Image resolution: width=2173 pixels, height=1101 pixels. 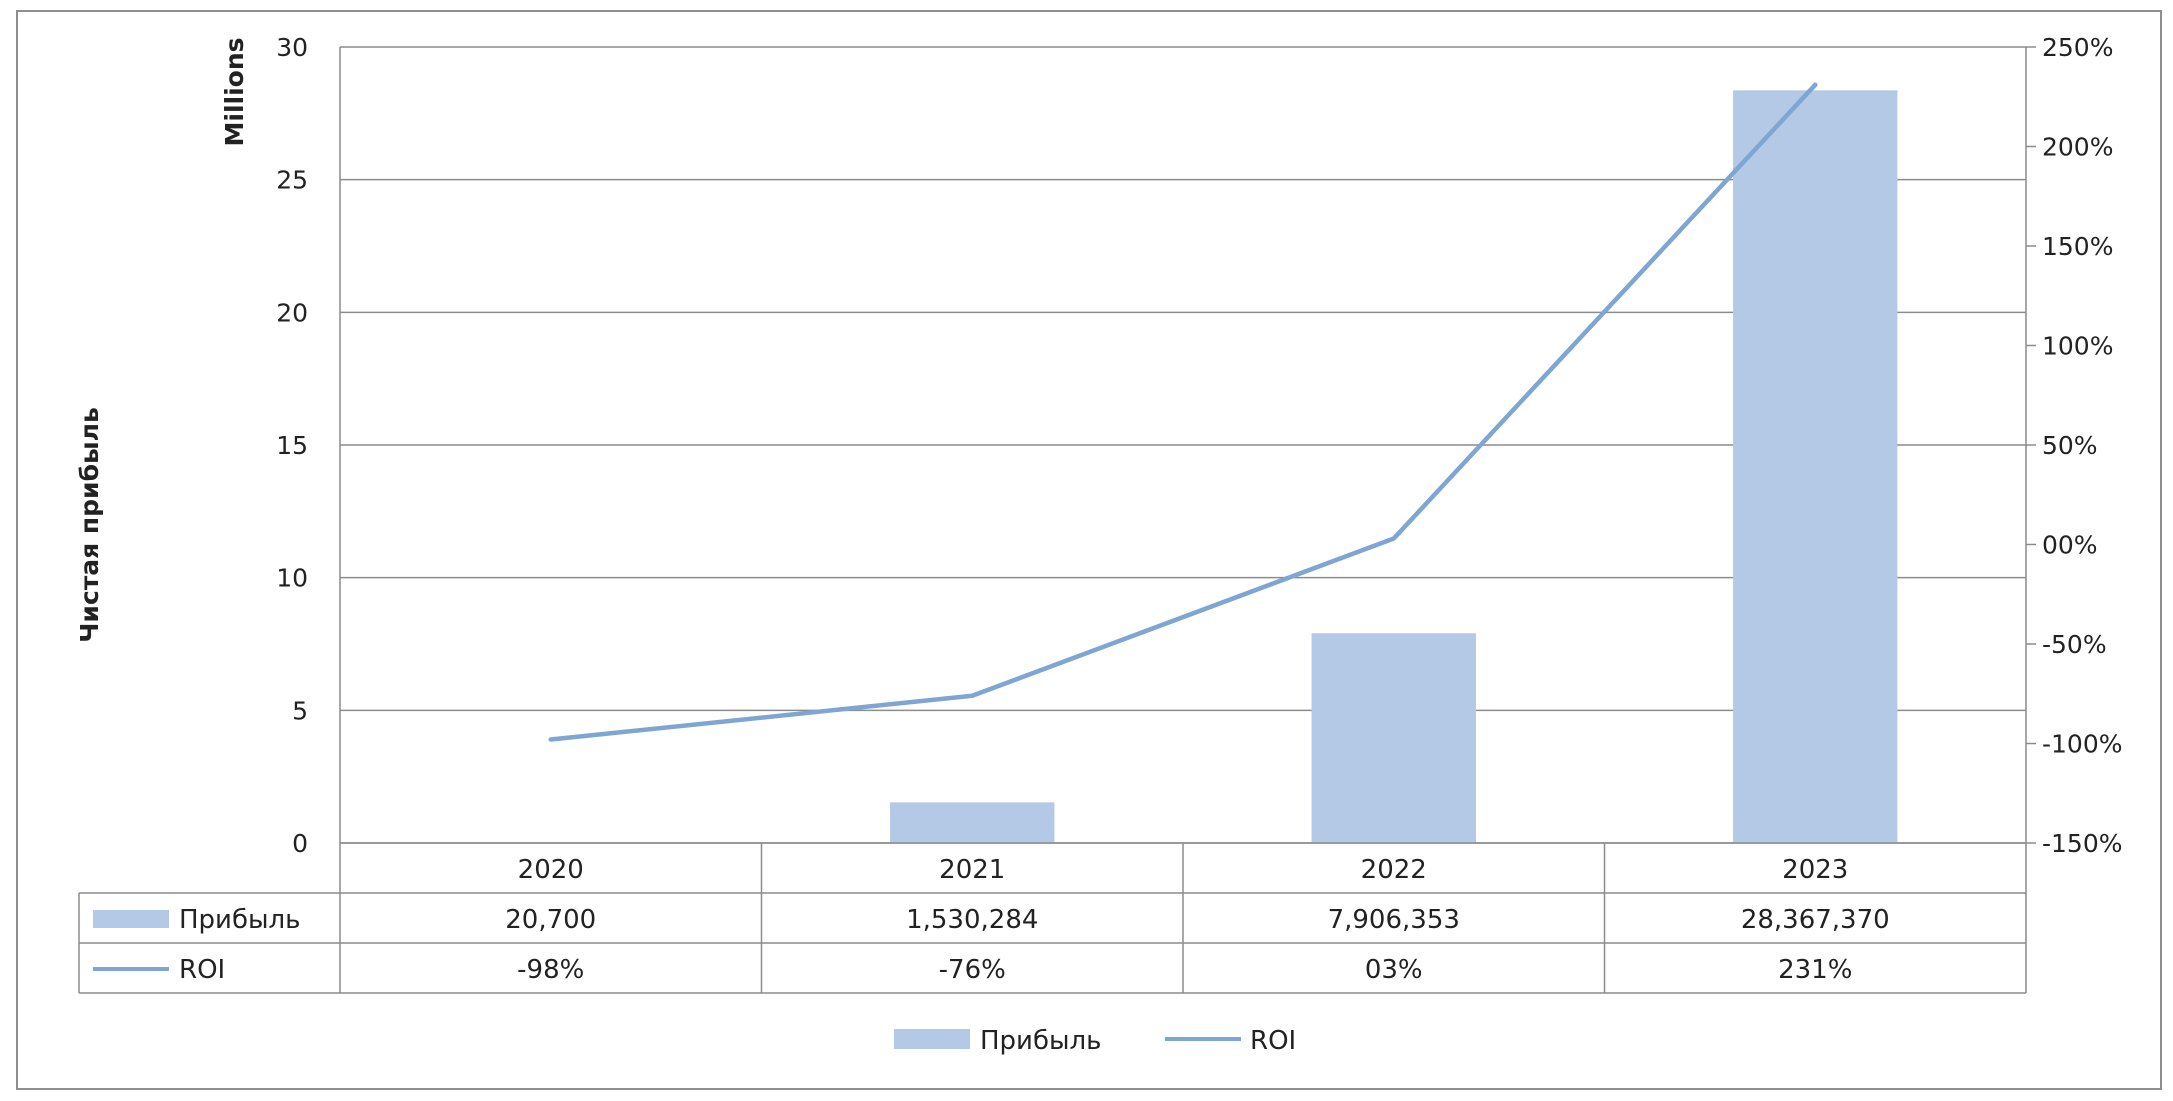 What do you see at coordinates (972, 920) in the screenshot?
I see `table-cell-profit: 1,530,284` at bounding box center [972, 920].